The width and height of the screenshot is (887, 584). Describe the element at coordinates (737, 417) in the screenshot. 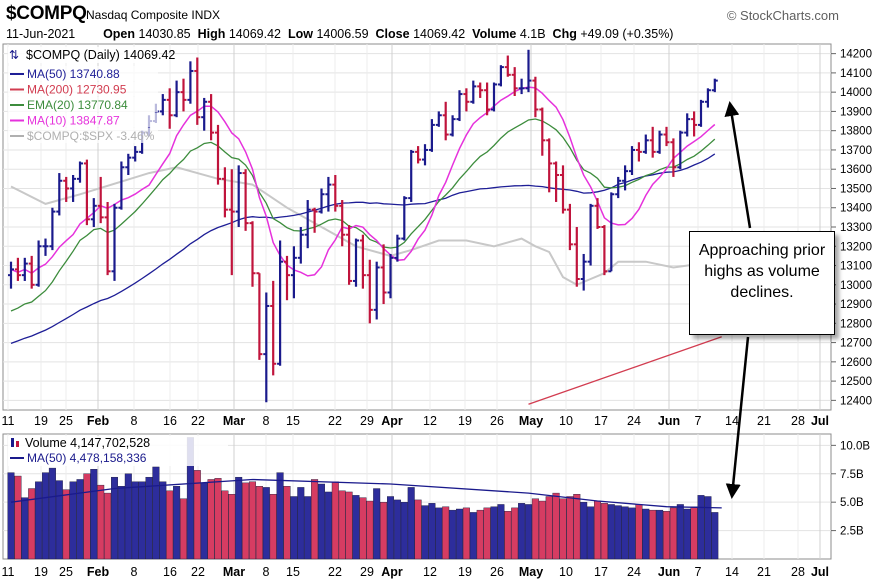

I see `arrow-to-volume` at that location.